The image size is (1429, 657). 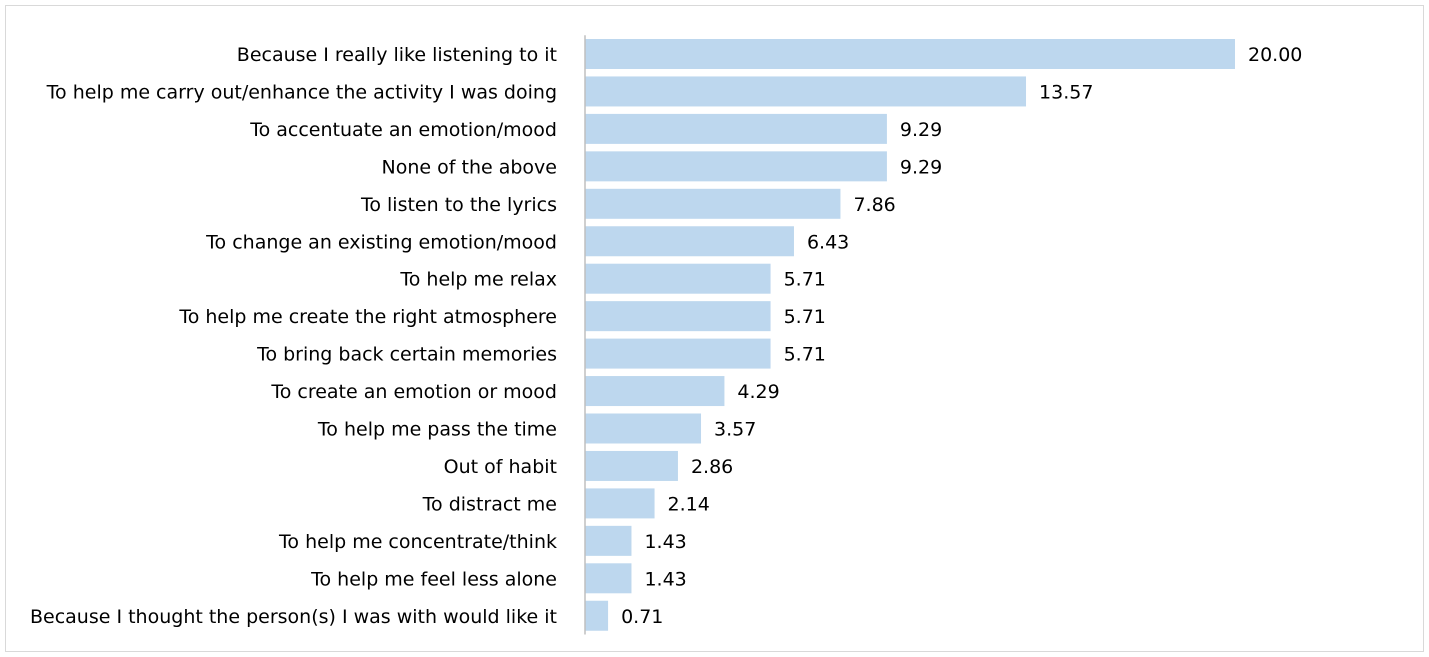 What do you see at coordinates (406, 355) in the screenshot?
I see `category-label: To bring back certain memories` at bounding box center [406, 355].